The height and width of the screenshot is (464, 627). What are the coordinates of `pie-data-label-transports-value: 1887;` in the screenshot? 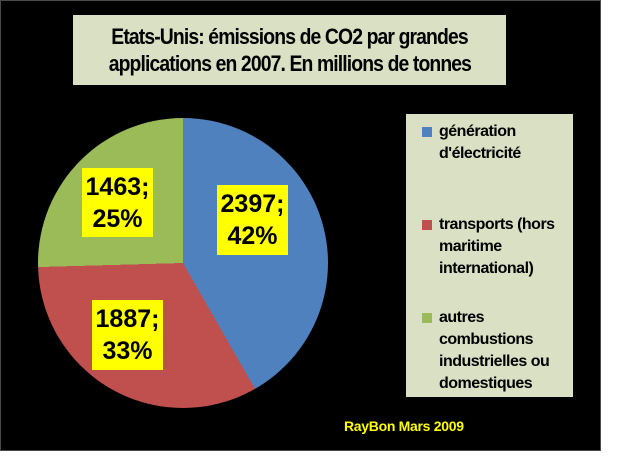 It's located at (127, 319).